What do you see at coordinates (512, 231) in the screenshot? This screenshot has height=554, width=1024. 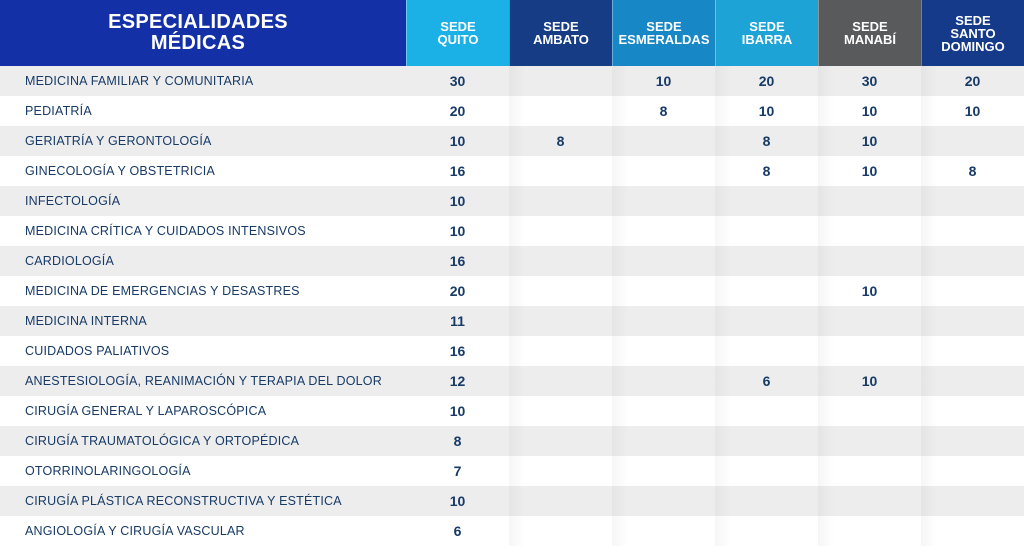 I see `table-row: MEDICINA CRÍTICA Y CUIDADOS INTENSIVOS 10` at bounding box center [512, 231].